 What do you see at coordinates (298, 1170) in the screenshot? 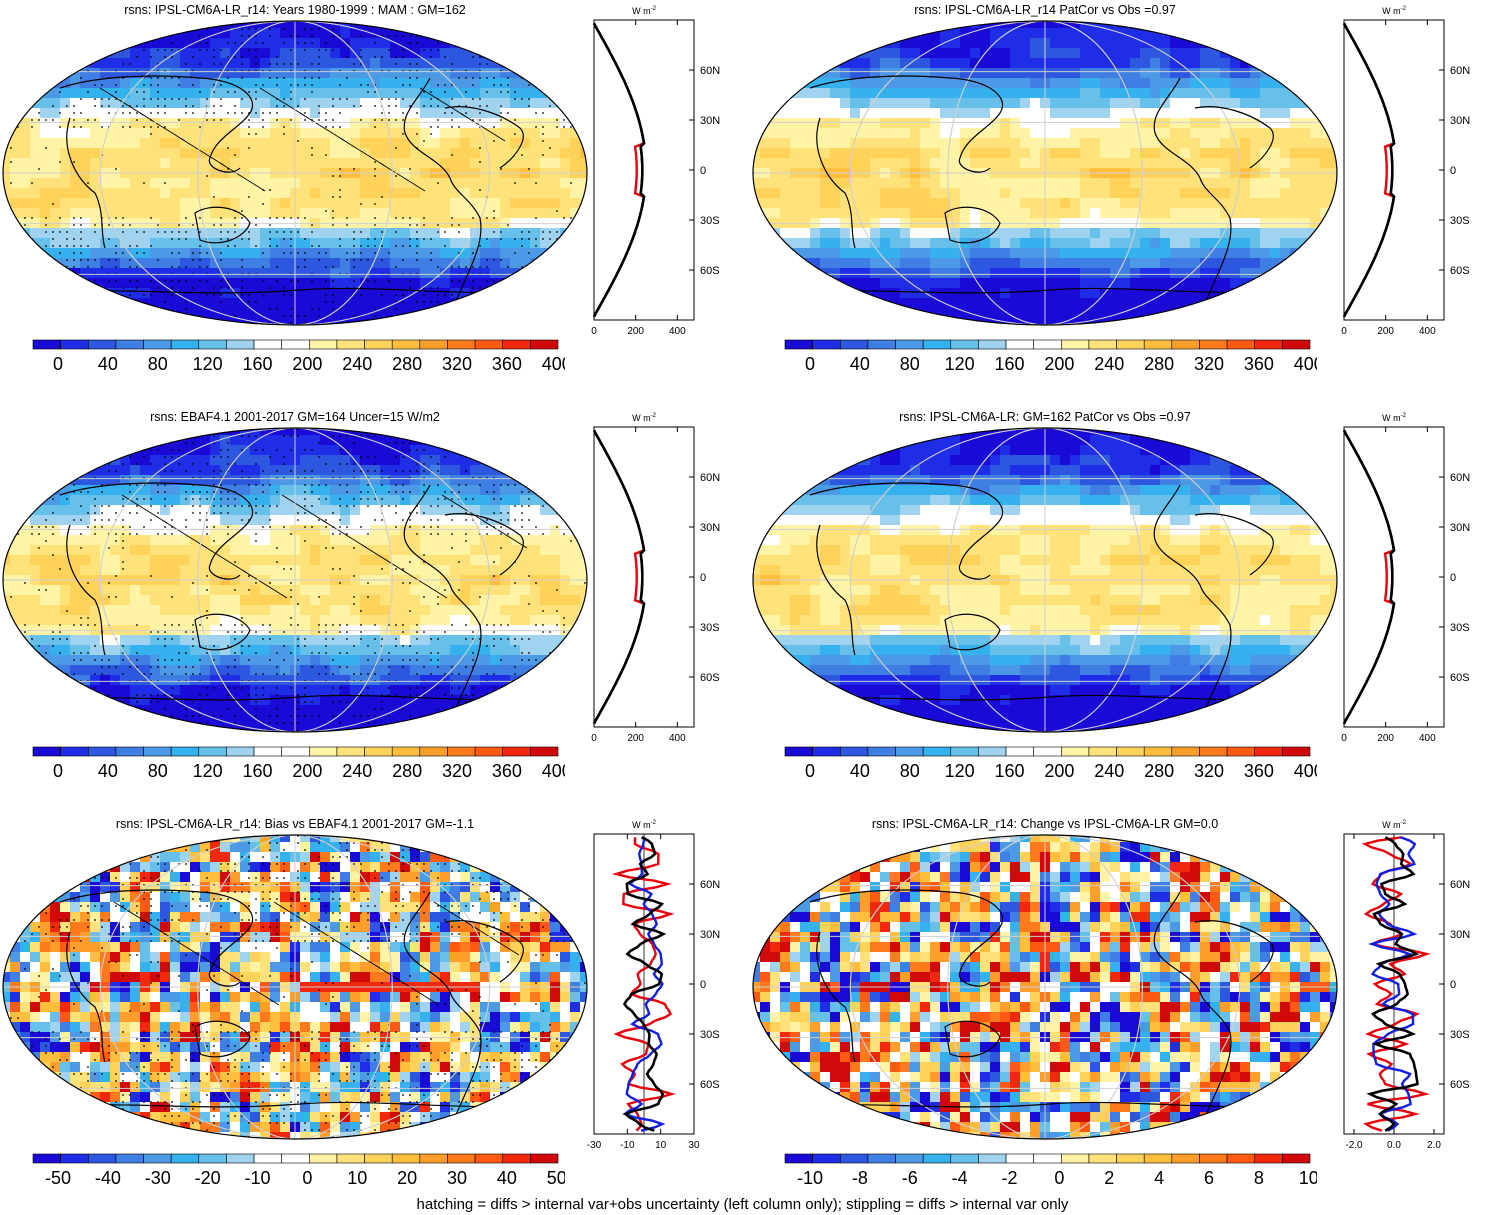
I see `panel-5-colorbar: -50 -40 -30 -20 -10 0 10 20 30 40 50` at bounding box center [298, 1170].